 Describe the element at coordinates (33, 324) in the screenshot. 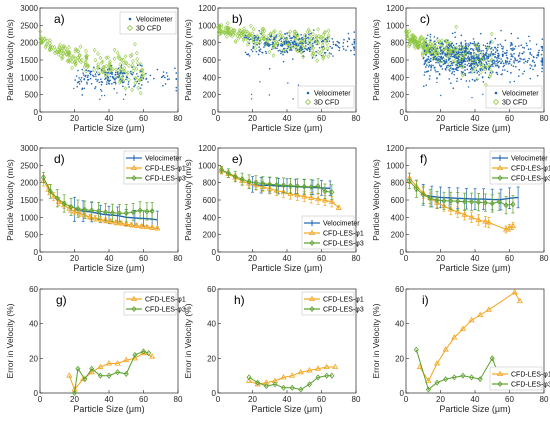

I see `y-tick-label-g-2: 40` at that location.